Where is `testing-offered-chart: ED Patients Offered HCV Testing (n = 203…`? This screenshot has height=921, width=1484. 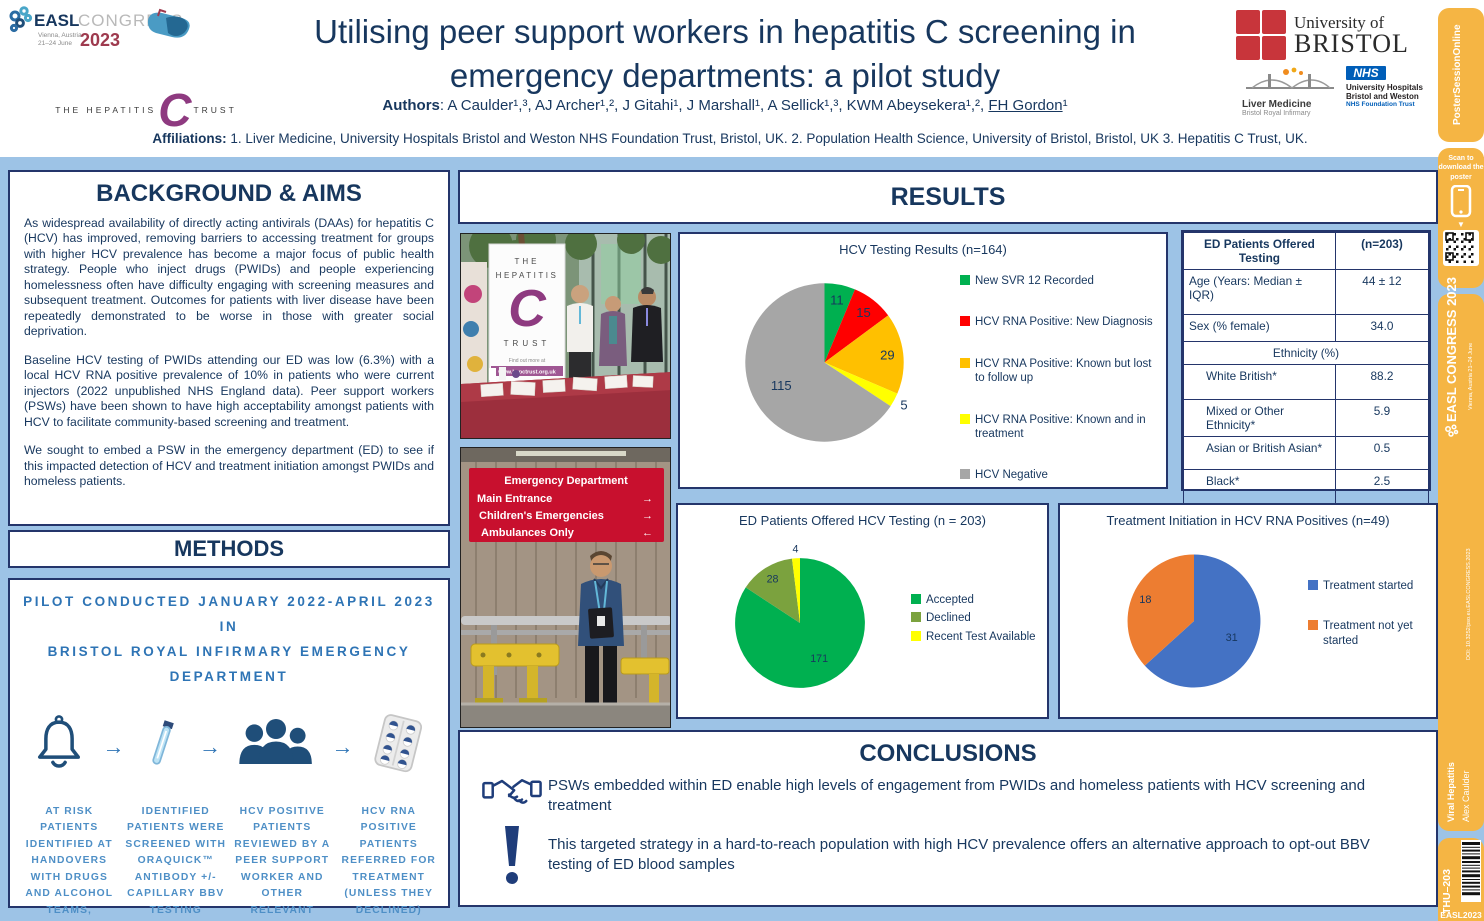
testing-offered-chart: ED Patients Offered HCV Testing (n = 203… is located at coordinates (862, 611).